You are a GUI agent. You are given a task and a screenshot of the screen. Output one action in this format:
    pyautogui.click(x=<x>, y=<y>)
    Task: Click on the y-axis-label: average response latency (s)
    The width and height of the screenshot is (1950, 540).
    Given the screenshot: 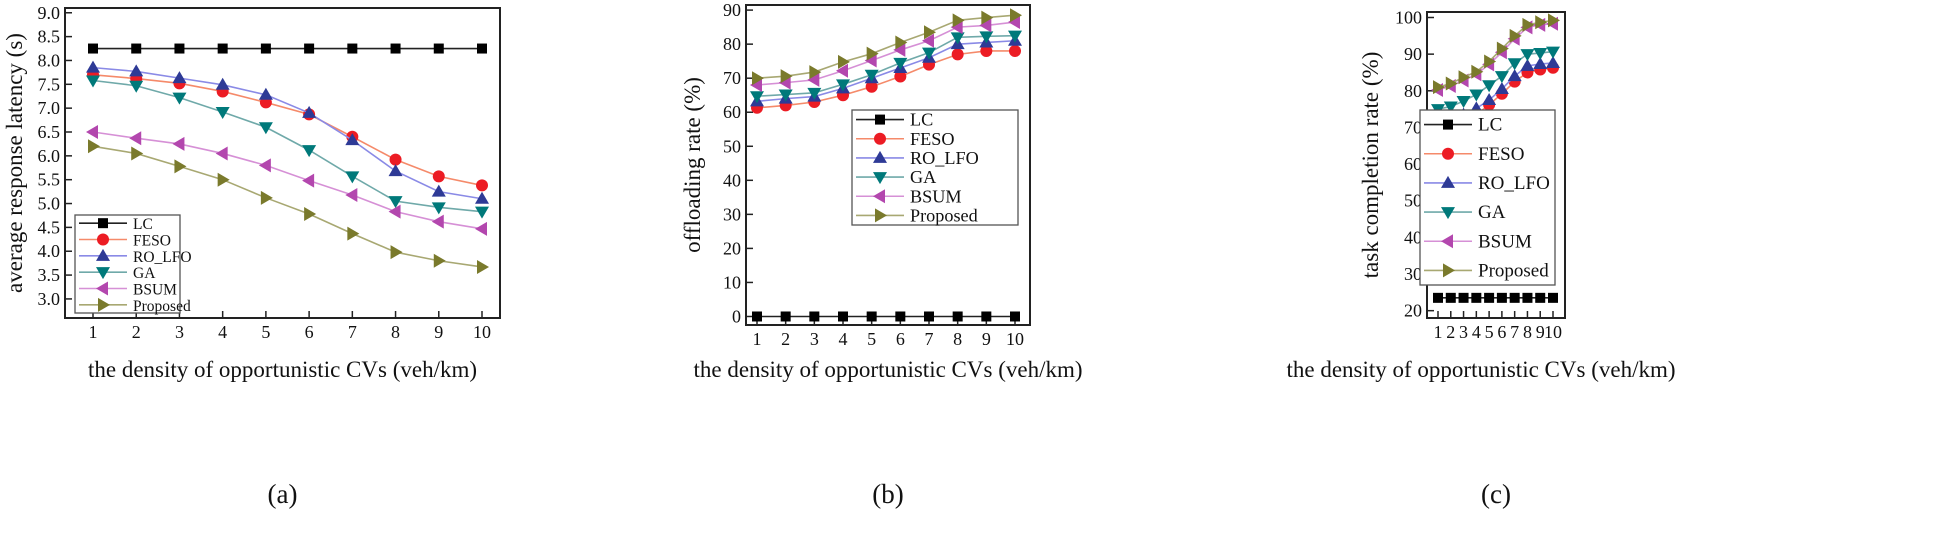 What is the action you would take?
    pyautogui.click(x=14, y=163)
    